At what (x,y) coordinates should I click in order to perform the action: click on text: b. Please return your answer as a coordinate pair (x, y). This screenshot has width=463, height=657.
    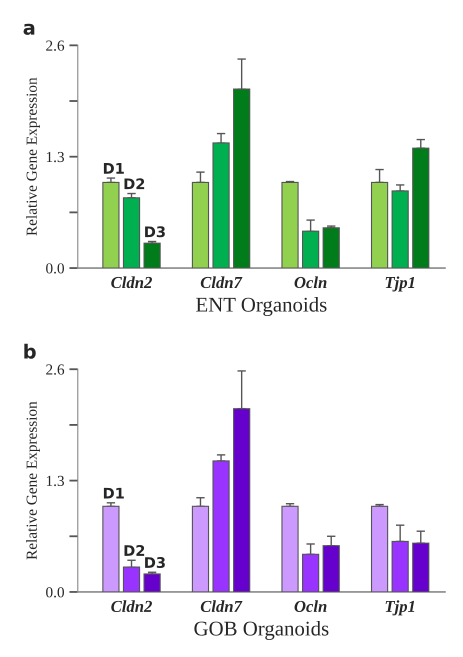
    Looking at the image, I should click on (30, 351).